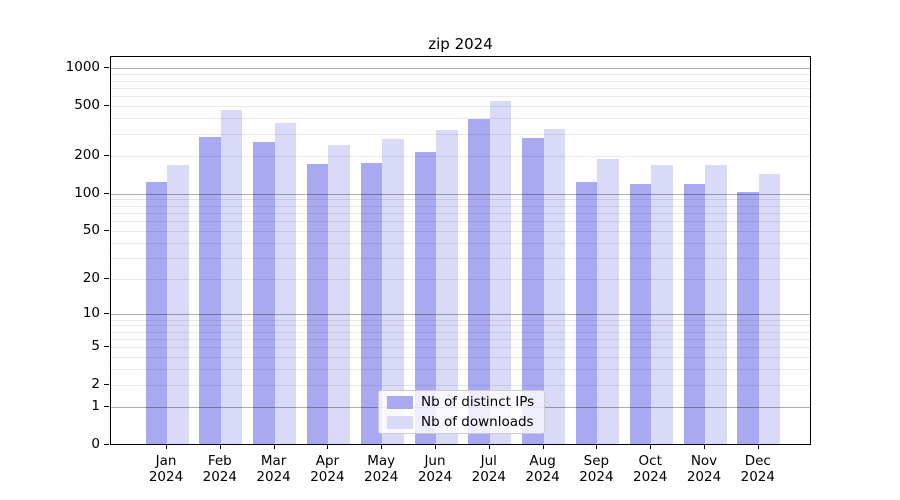 The width and height of the screenshot is (900, 500). Describe the element at coordinates (500, 272) in the screenshot. I see `bar-downloads-jul` at that location.